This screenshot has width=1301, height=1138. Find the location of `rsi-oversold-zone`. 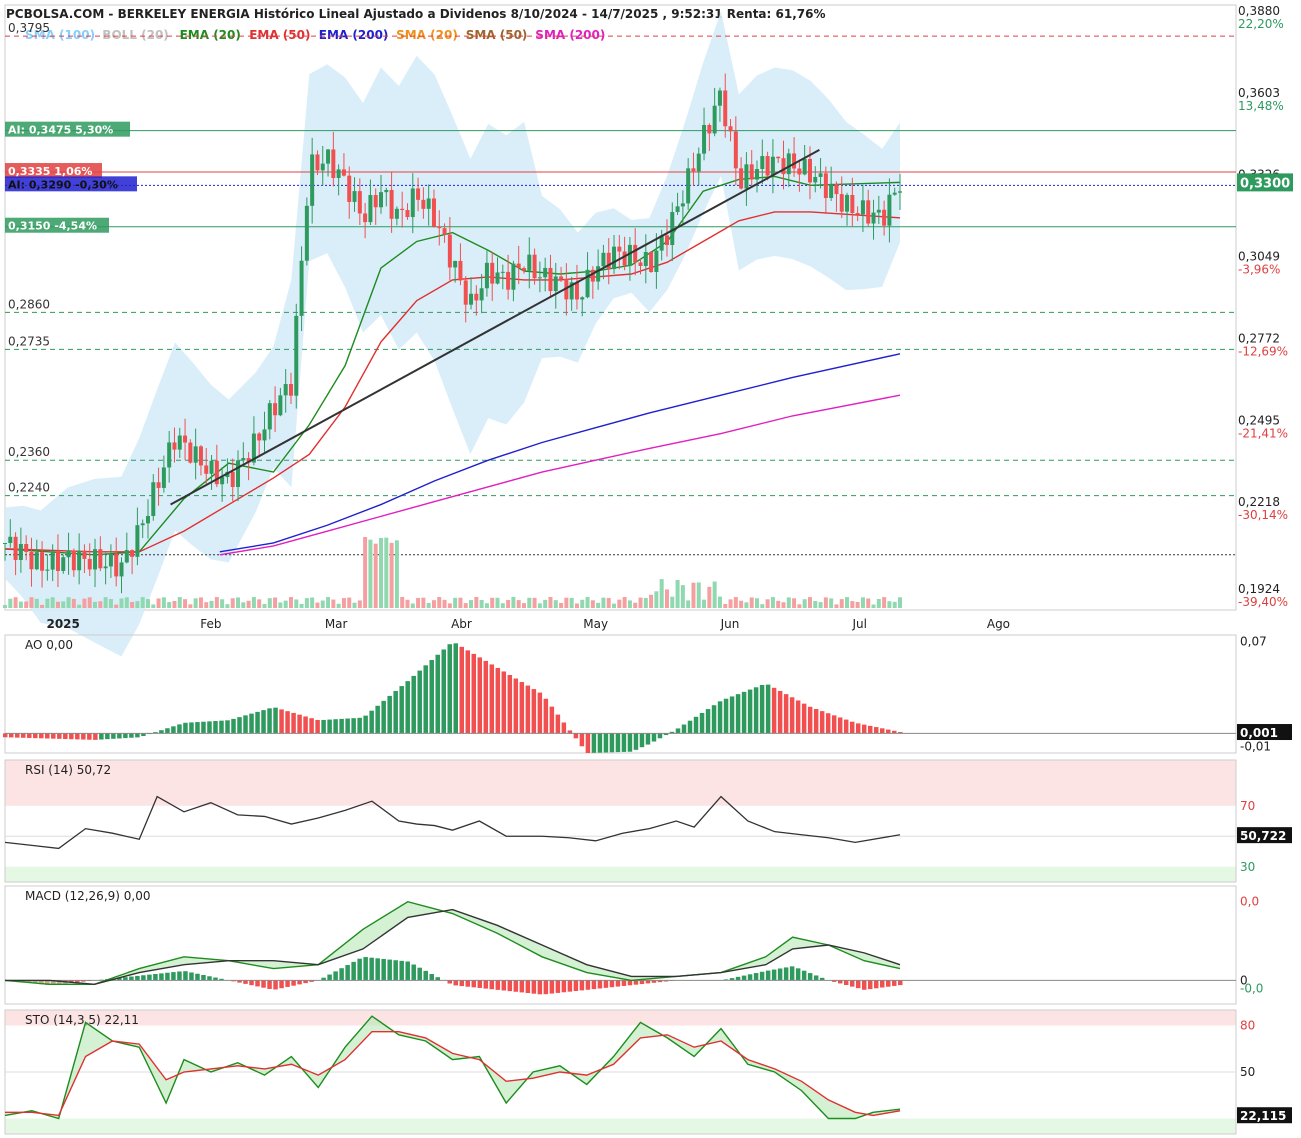

rsi-oversold-zone is located at coordinates (620, 874).